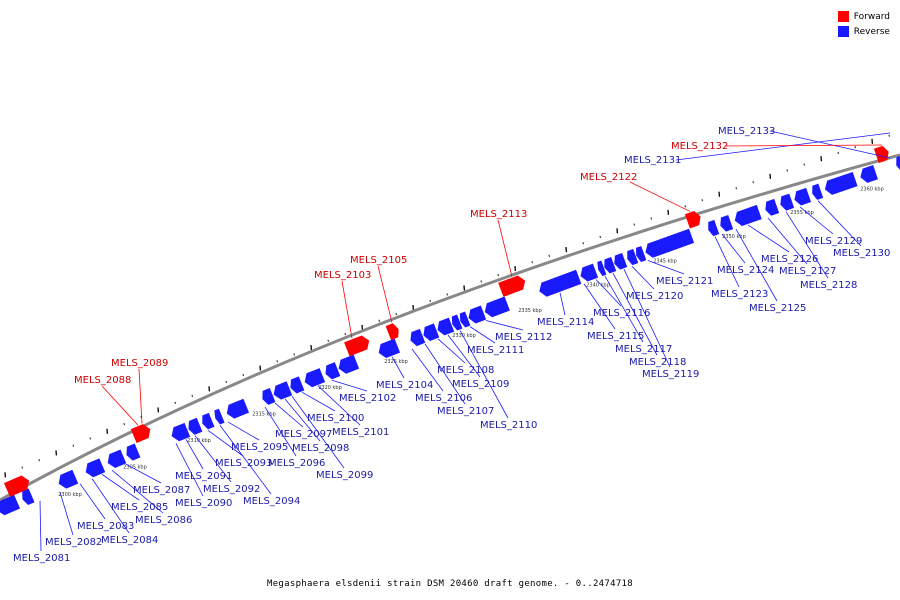 This screenshot has height=600, width=900. What do you see at coordinates (746, 131) in the screenshot?
I see `gene-label-mels-2133: MELS_2133` at bounding box center [746, 131].